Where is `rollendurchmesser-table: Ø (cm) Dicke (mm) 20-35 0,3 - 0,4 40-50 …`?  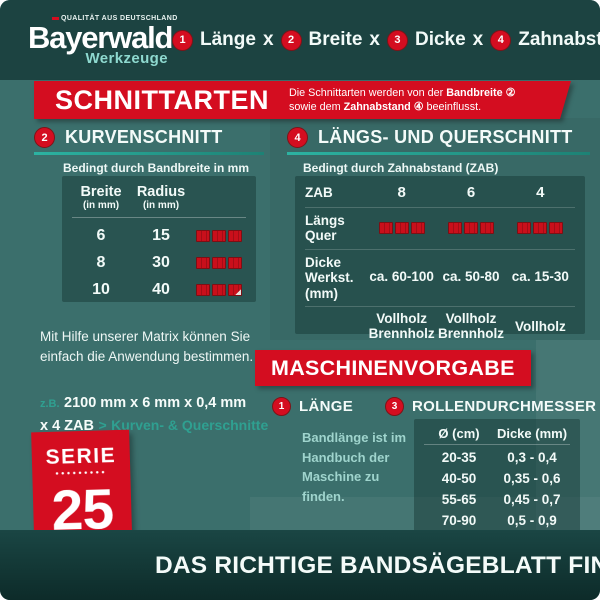 rollendurchmesser-table: Ø (cm) Dicke (mm) 20-35 0,3 - 0,4 40-50 … is located at coordinates (497, 476).